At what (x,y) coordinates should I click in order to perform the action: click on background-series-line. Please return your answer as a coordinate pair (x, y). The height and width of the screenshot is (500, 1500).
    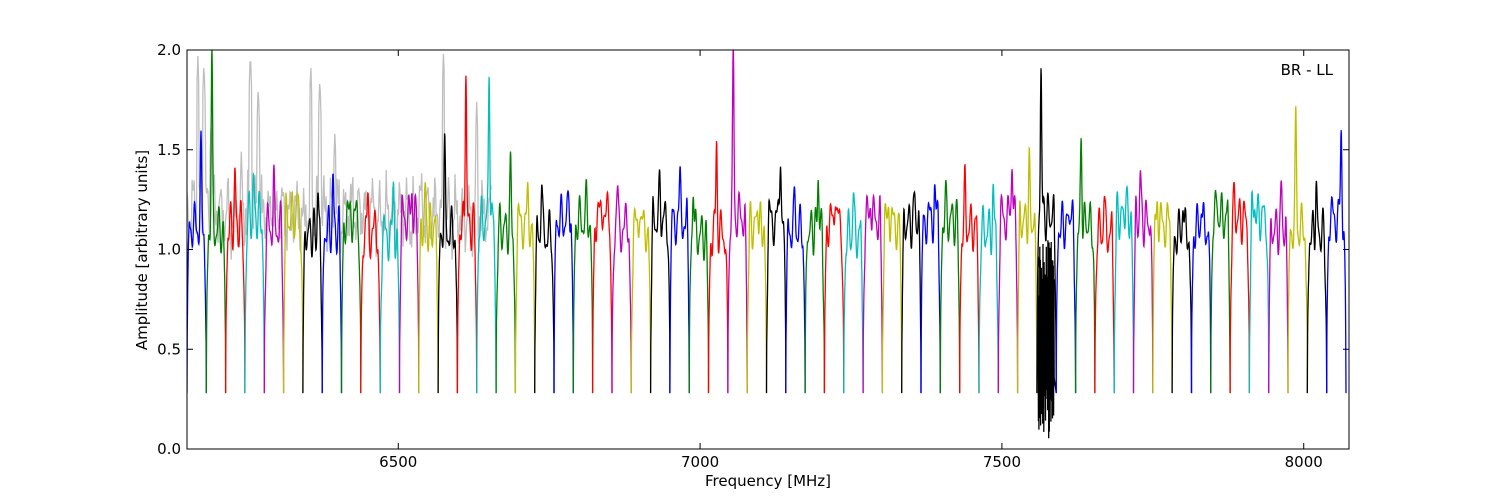
    Looking at the image, I should click on (339, 156).